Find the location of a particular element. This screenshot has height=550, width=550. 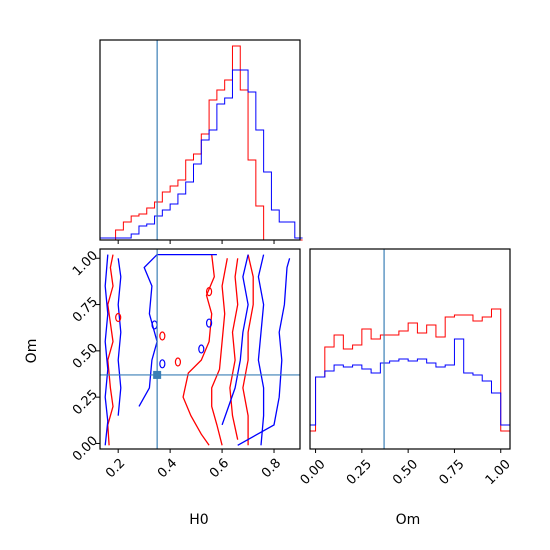

hist-h0-frame is located at coordinates (200, 140).